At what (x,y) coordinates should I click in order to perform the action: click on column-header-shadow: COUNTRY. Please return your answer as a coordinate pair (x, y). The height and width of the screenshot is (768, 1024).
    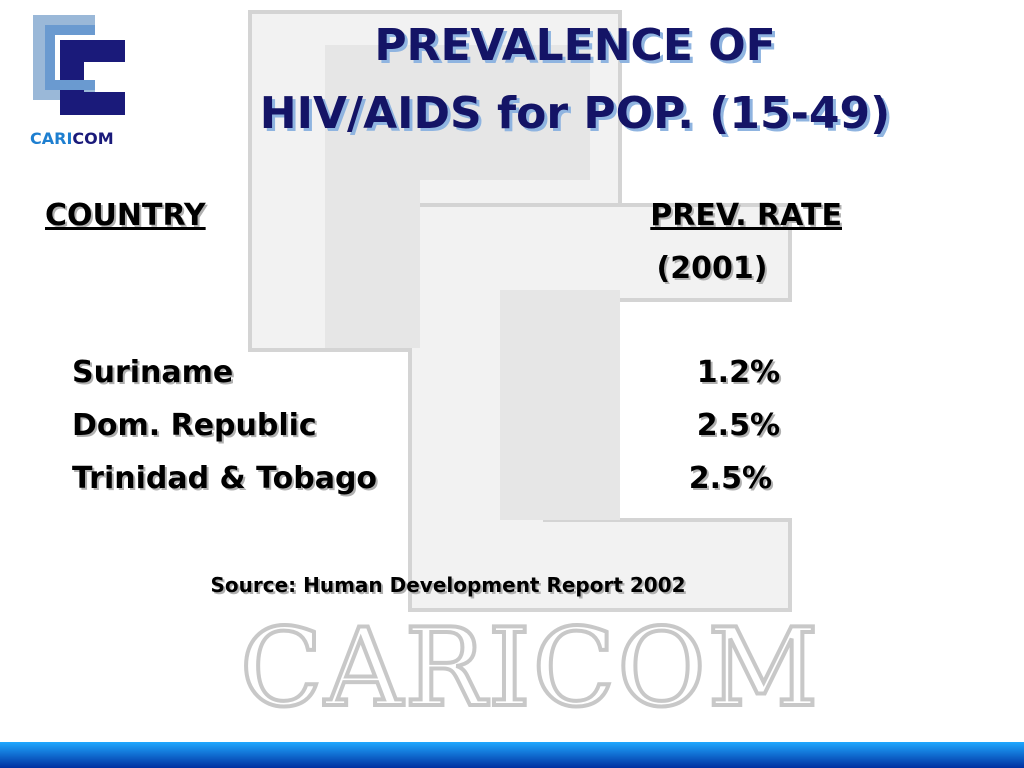
    Looking at the image, I should click on (128, 217).